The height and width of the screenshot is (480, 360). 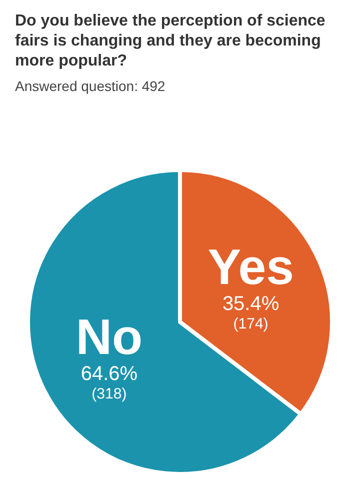 I want to click on slice-label: Yes, so click(x=251, y=266).